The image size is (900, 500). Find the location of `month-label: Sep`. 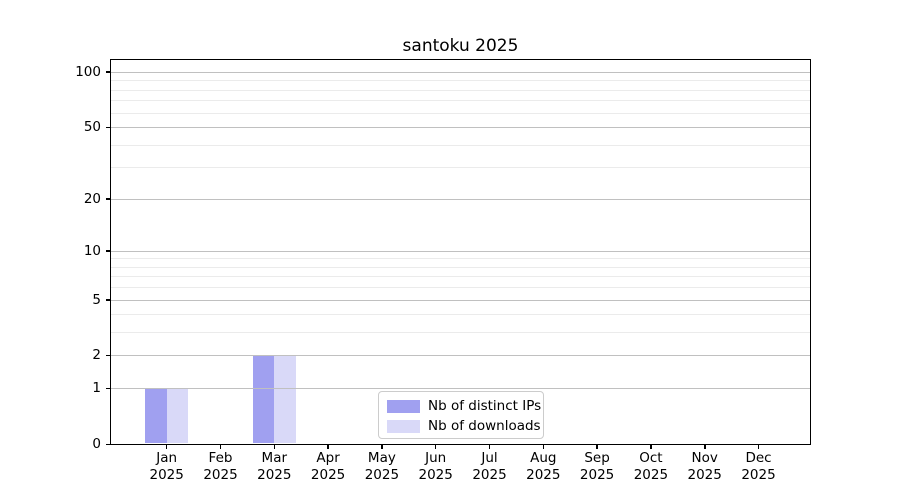

month-label: Sep is located at coordinates (597, 458).